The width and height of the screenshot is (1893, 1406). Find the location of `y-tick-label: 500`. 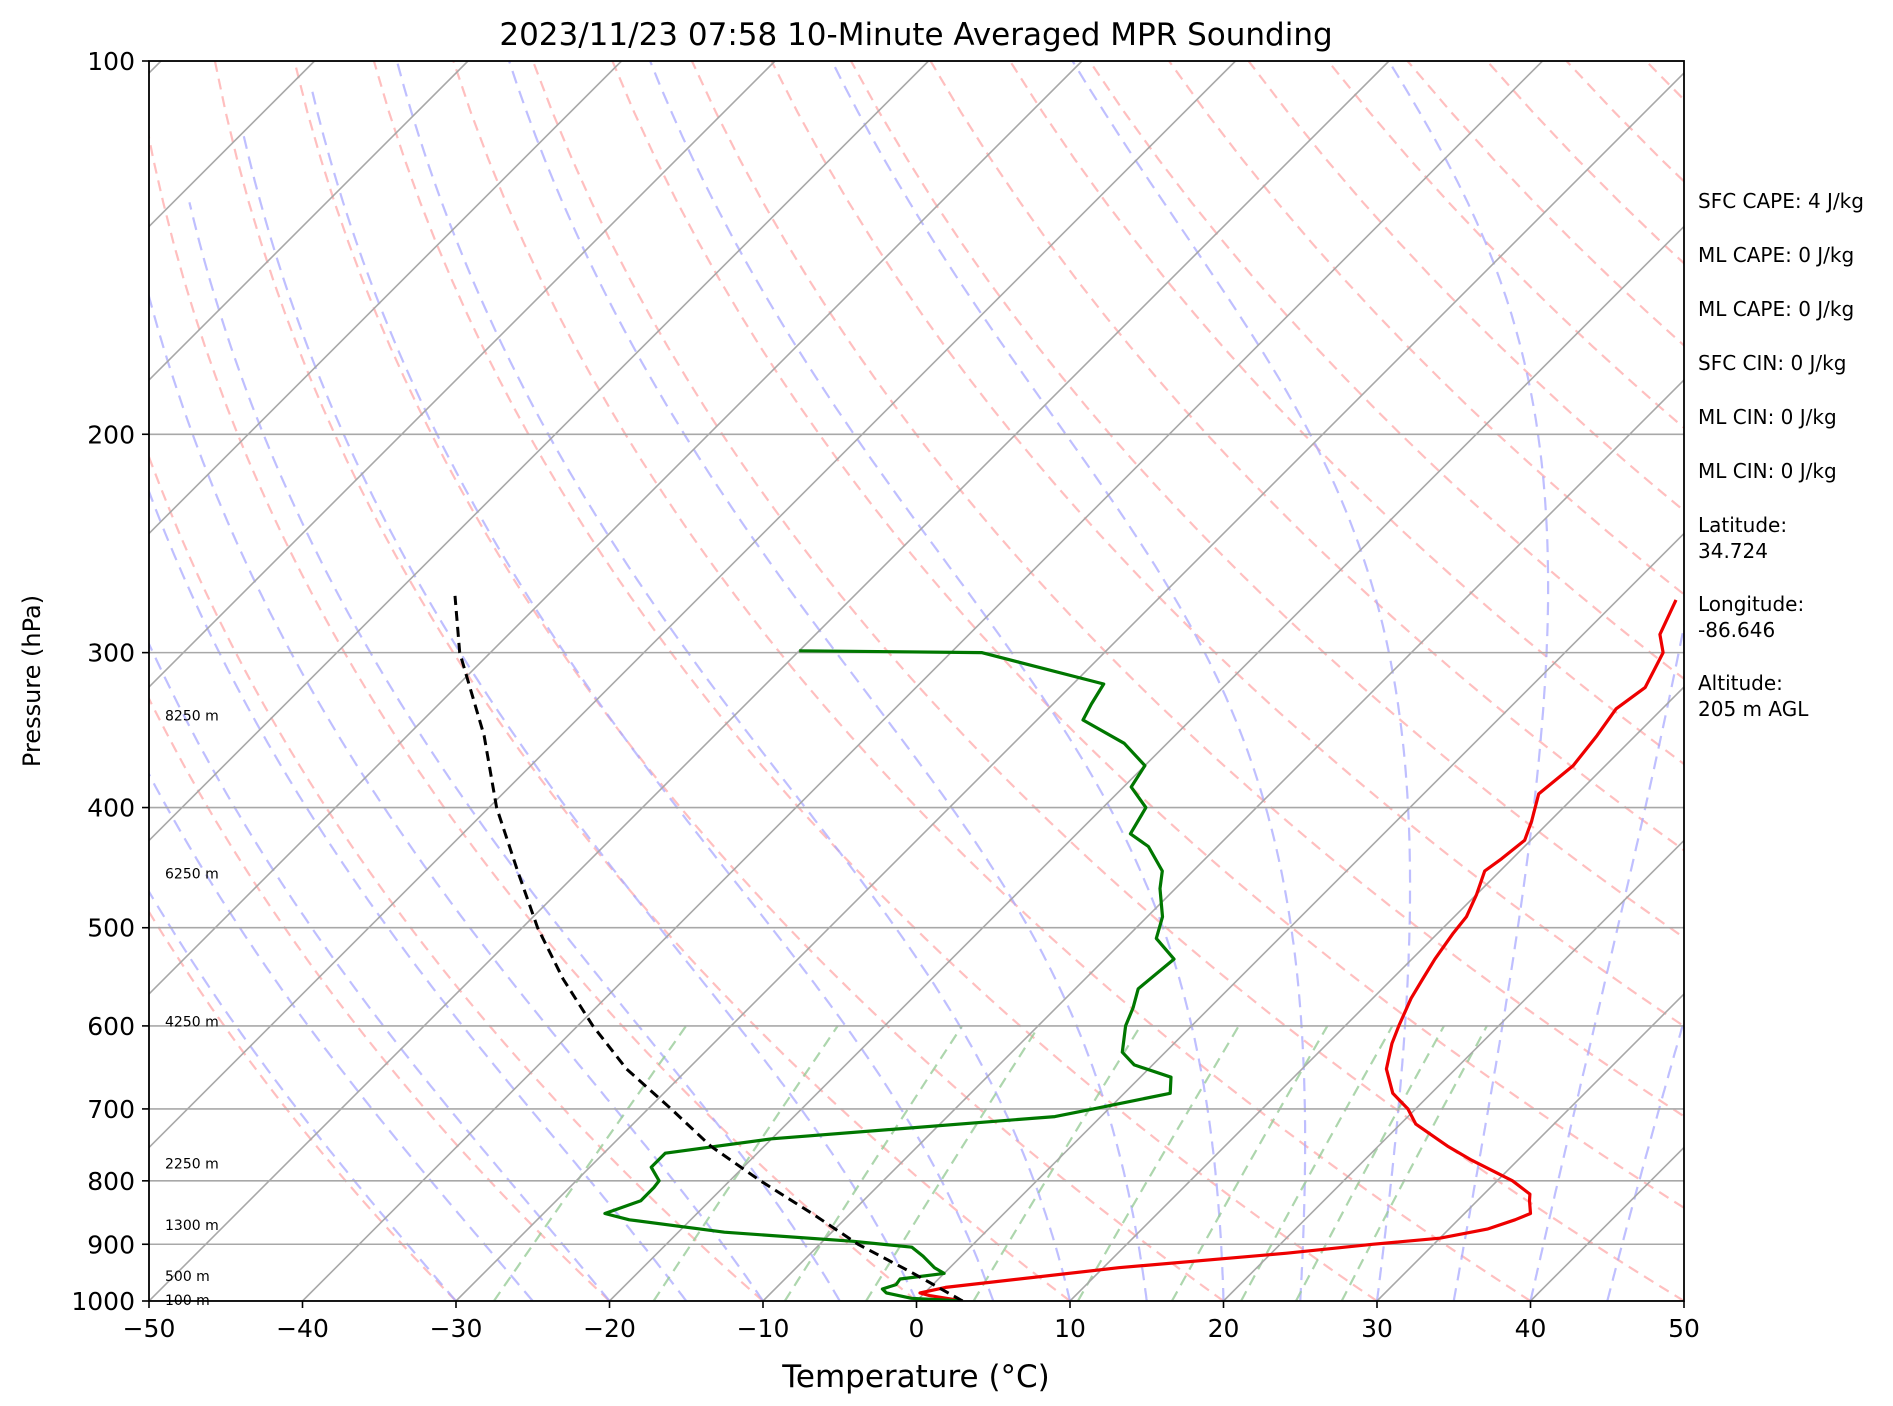

y-tick-label: 500 is located at coordinates (111, 928).